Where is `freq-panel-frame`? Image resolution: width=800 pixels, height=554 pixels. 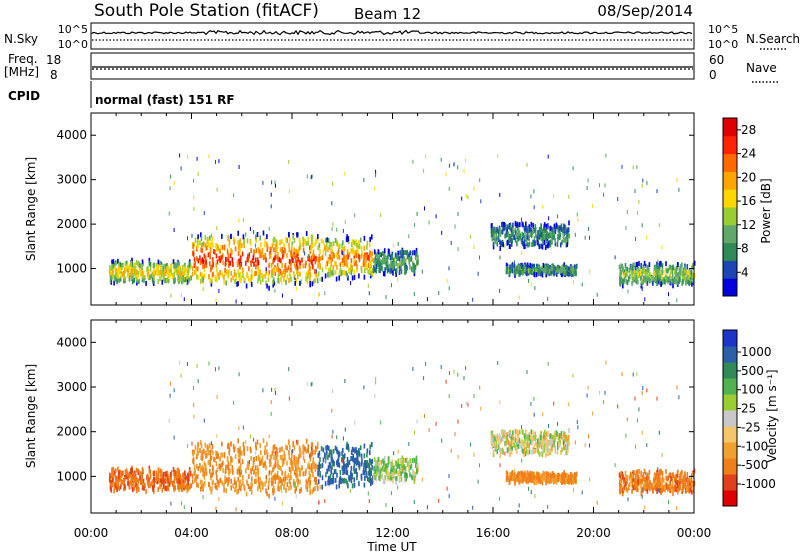
freq-panel-frame is located at coordinates (392, 66).